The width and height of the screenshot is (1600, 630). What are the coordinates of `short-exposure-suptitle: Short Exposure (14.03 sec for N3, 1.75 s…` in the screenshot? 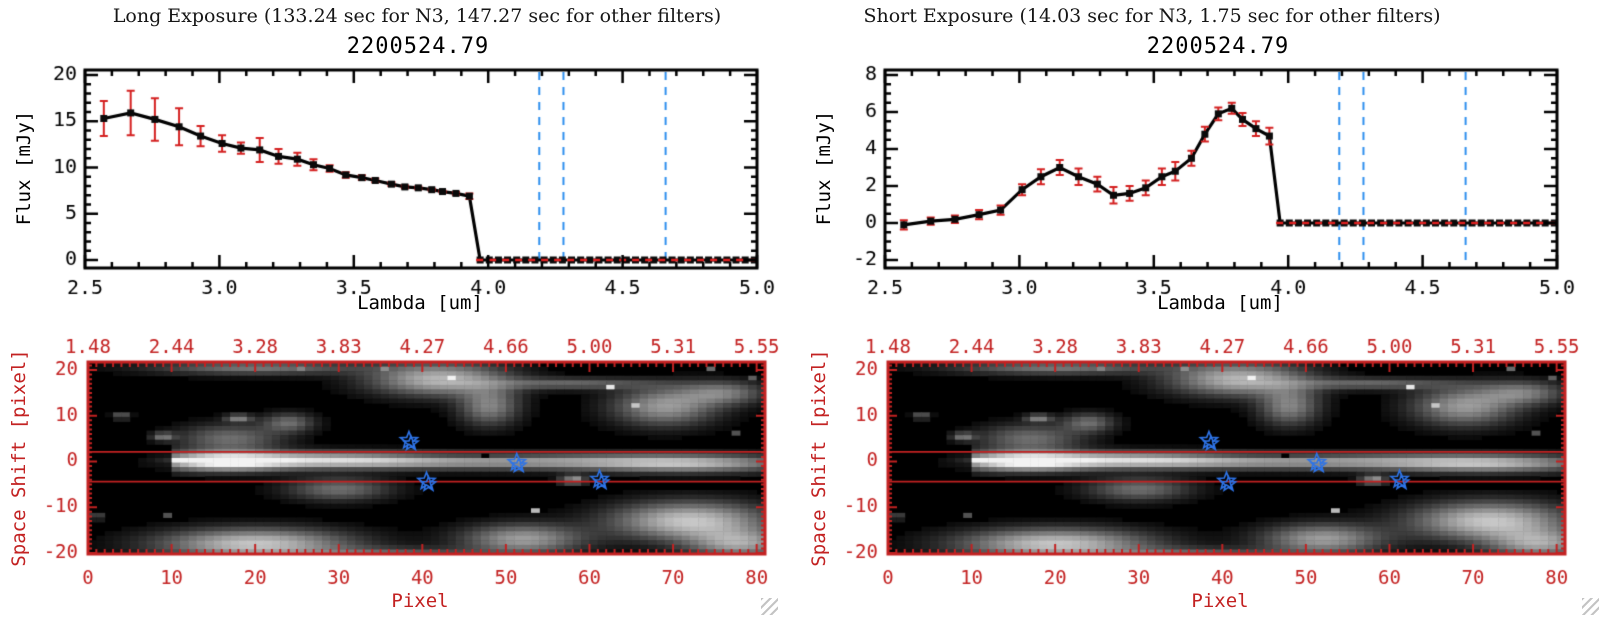 It's located at (1152, 16).